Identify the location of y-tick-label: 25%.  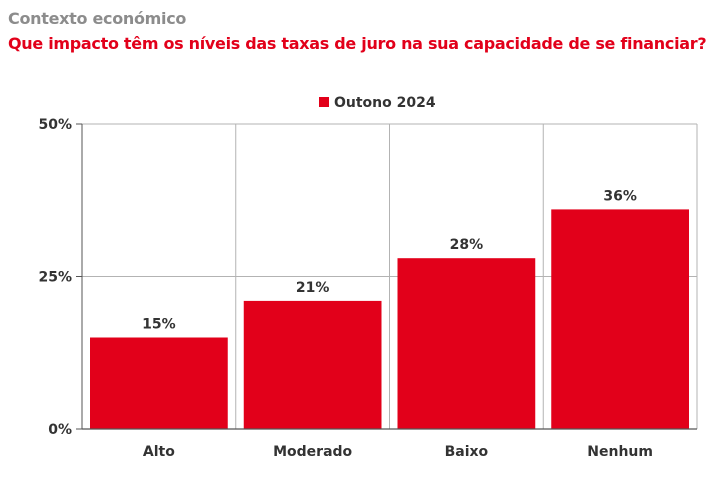
(55, 278).